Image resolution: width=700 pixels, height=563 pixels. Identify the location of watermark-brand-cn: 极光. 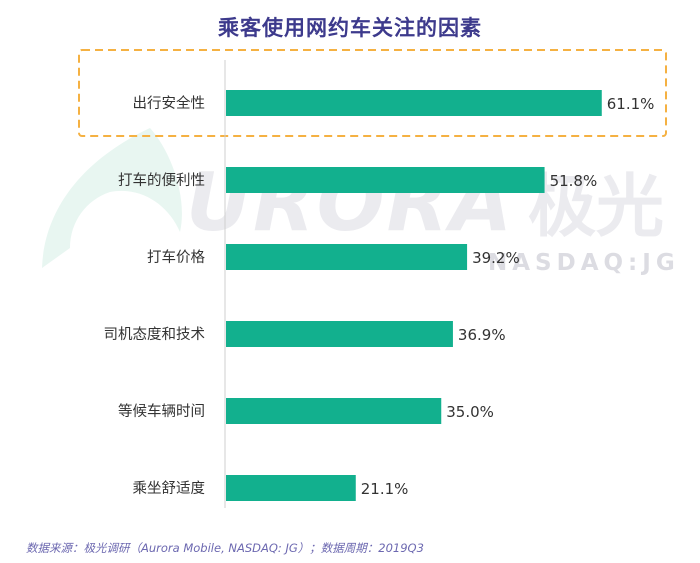
(596, 207).